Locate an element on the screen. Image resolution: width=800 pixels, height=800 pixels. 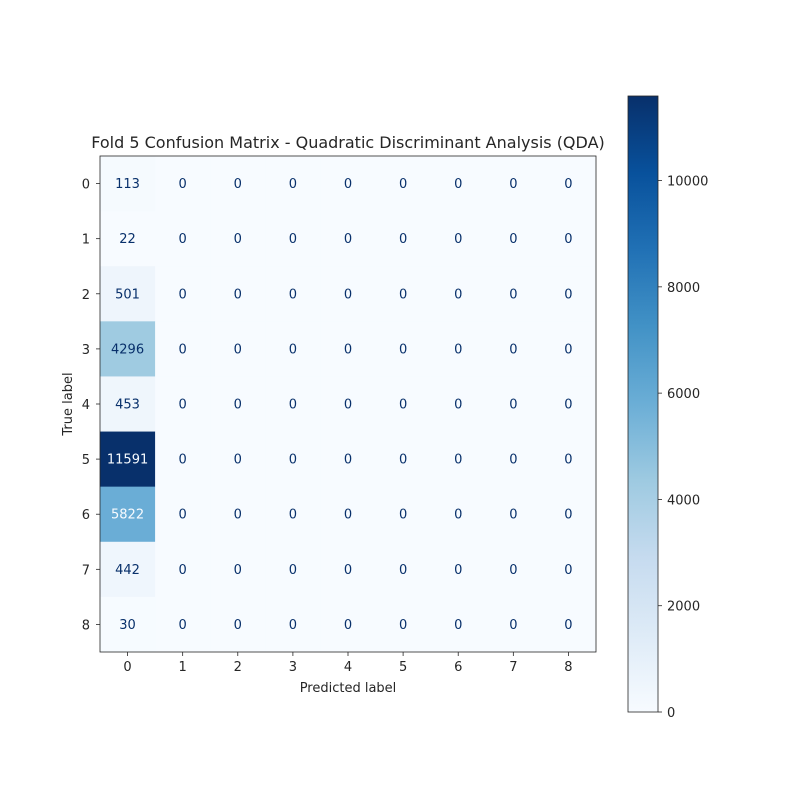
x-tick-label: 5 is located at coordinates (403, 667).